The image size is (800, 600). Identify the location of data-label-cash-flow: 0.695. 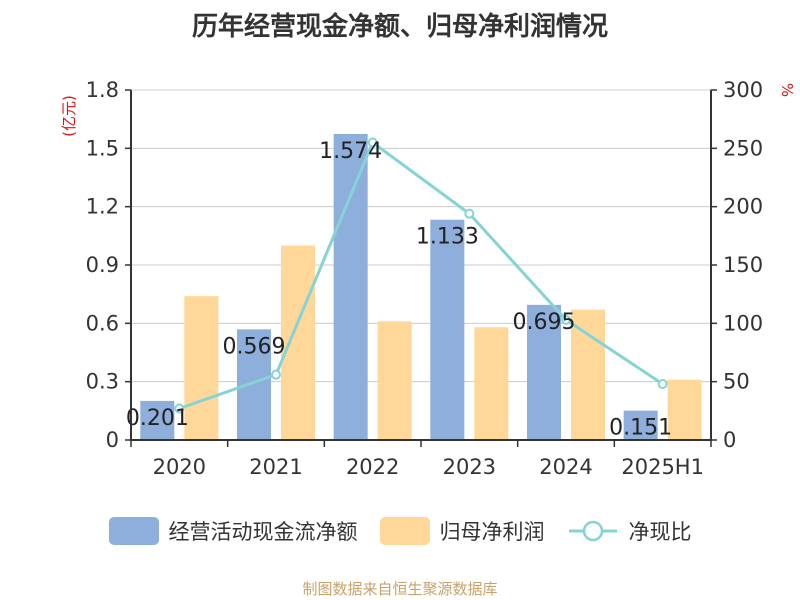
(544, 322).